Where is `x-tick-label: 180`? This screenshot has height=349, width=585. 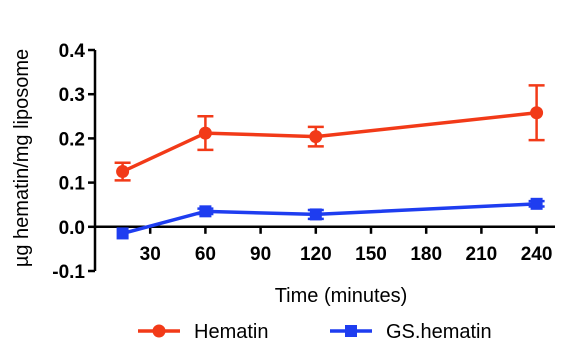 x-tick-label: 180 is located at coordinates (426, 254).